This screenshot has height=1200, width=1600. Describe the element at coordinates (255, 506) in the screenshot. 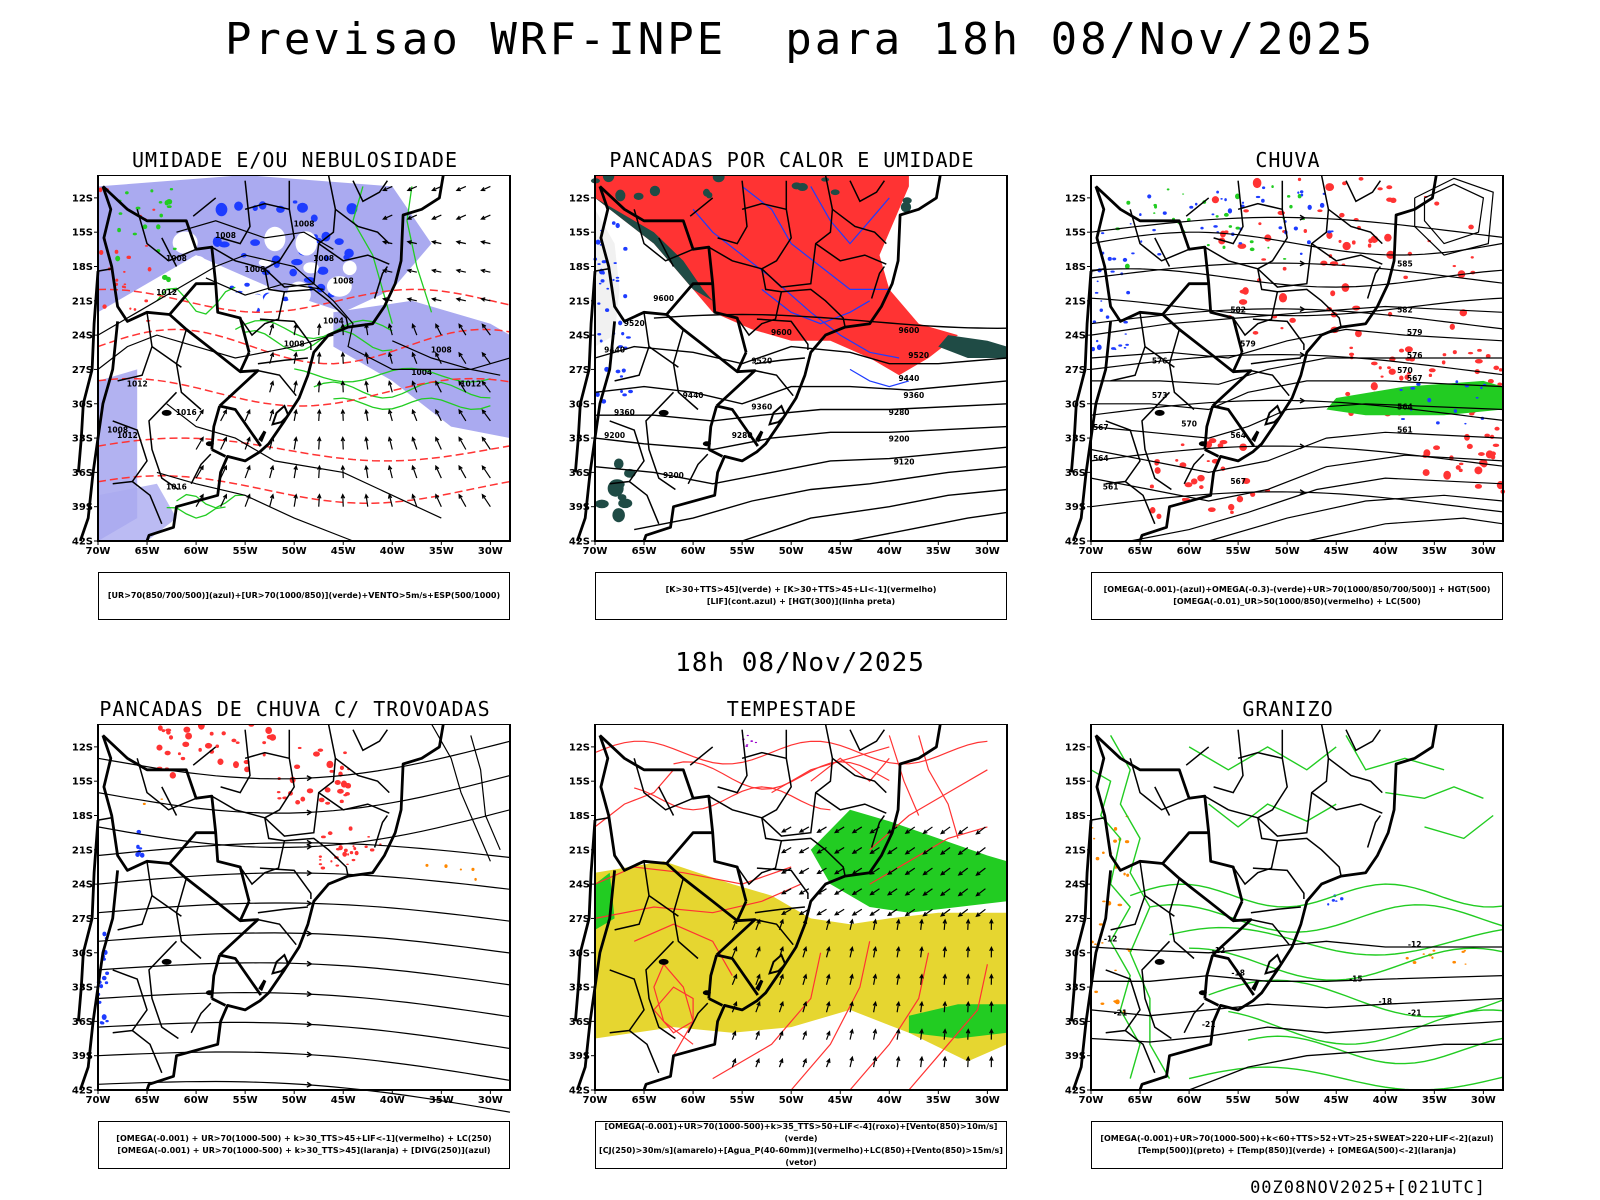

I see `isobars-line` at that location.